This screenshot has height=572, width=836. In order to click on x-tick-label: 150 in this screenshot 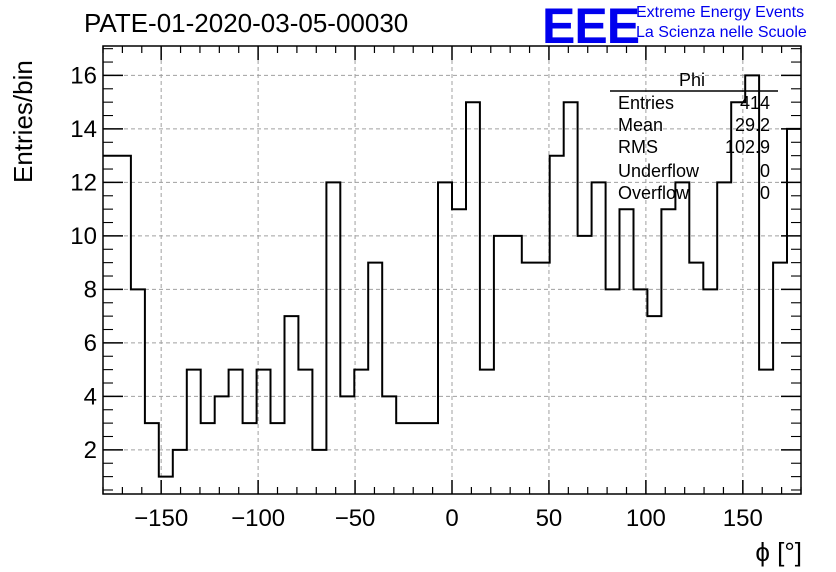, I will do `click(743, 518)`.